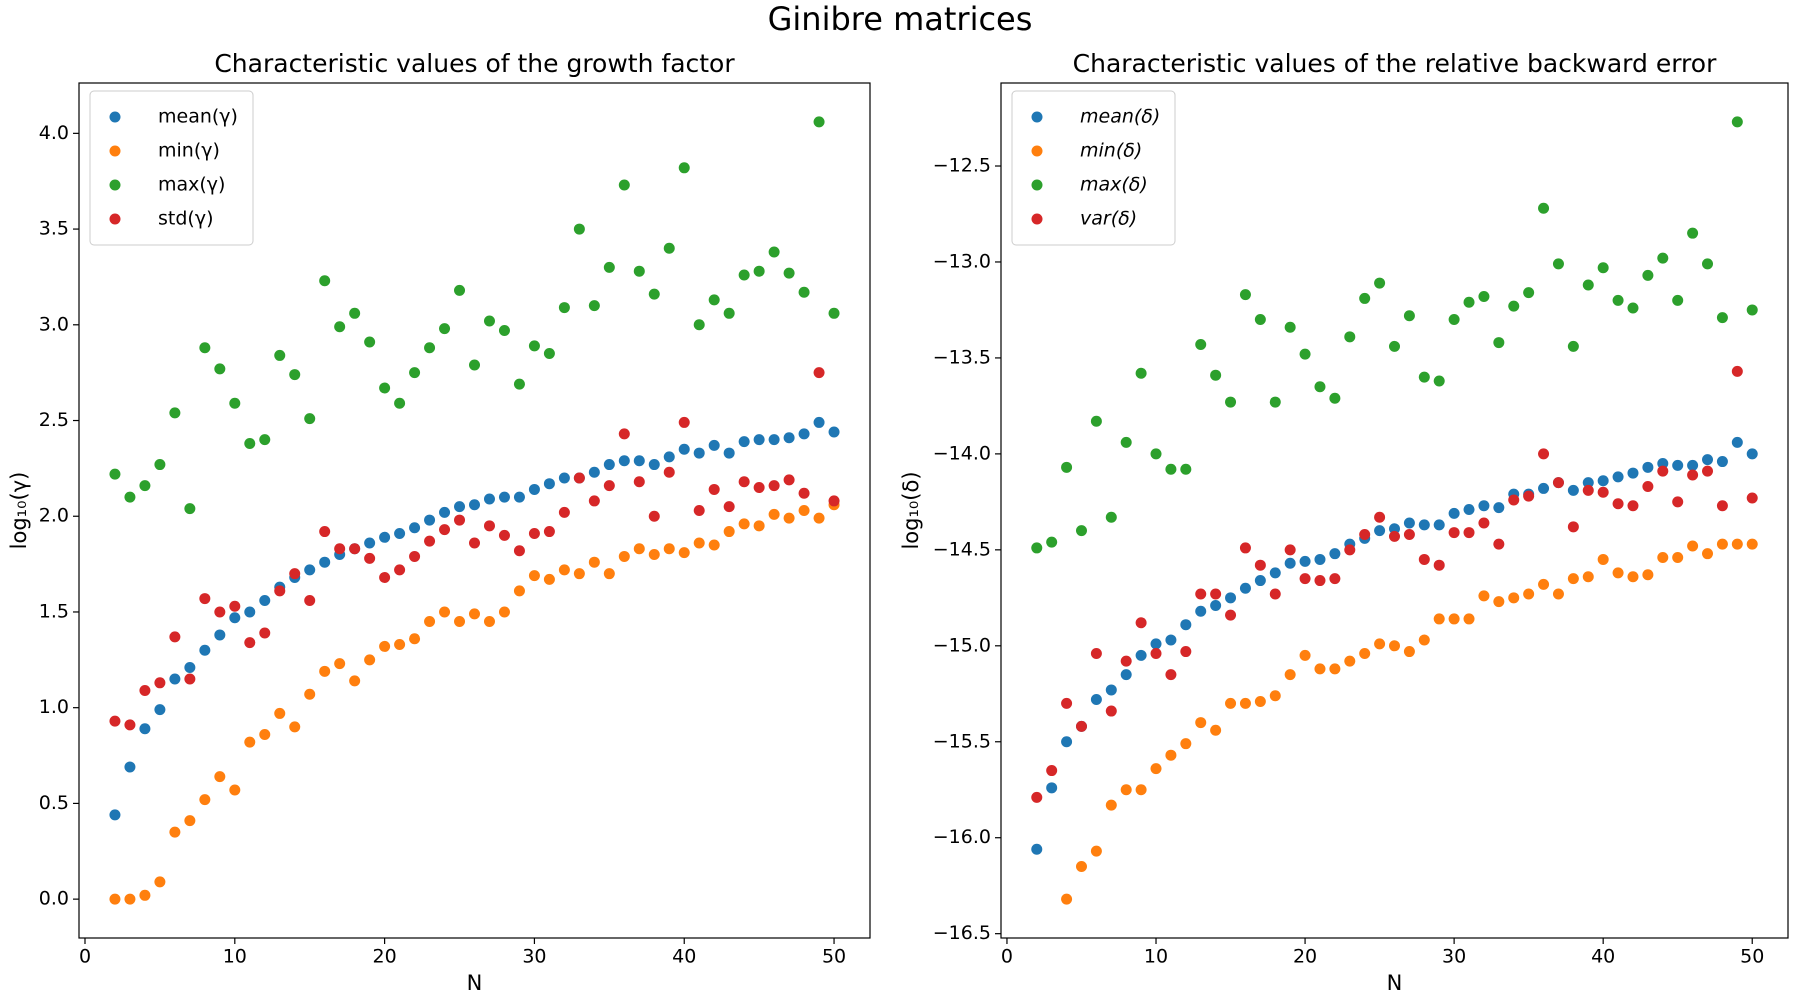  Describe the element at coordinates (1093, 168) in the screenshot. I see `legend-box` at that location.